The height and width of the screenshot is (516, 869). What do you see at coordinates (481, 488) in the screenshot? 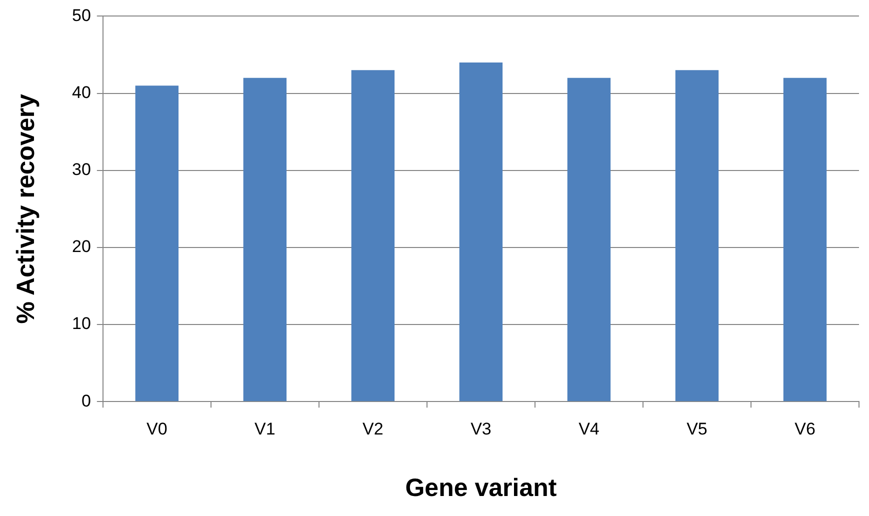
I see `x-axis-title: Gene variant` at bounding box center [481, 488].